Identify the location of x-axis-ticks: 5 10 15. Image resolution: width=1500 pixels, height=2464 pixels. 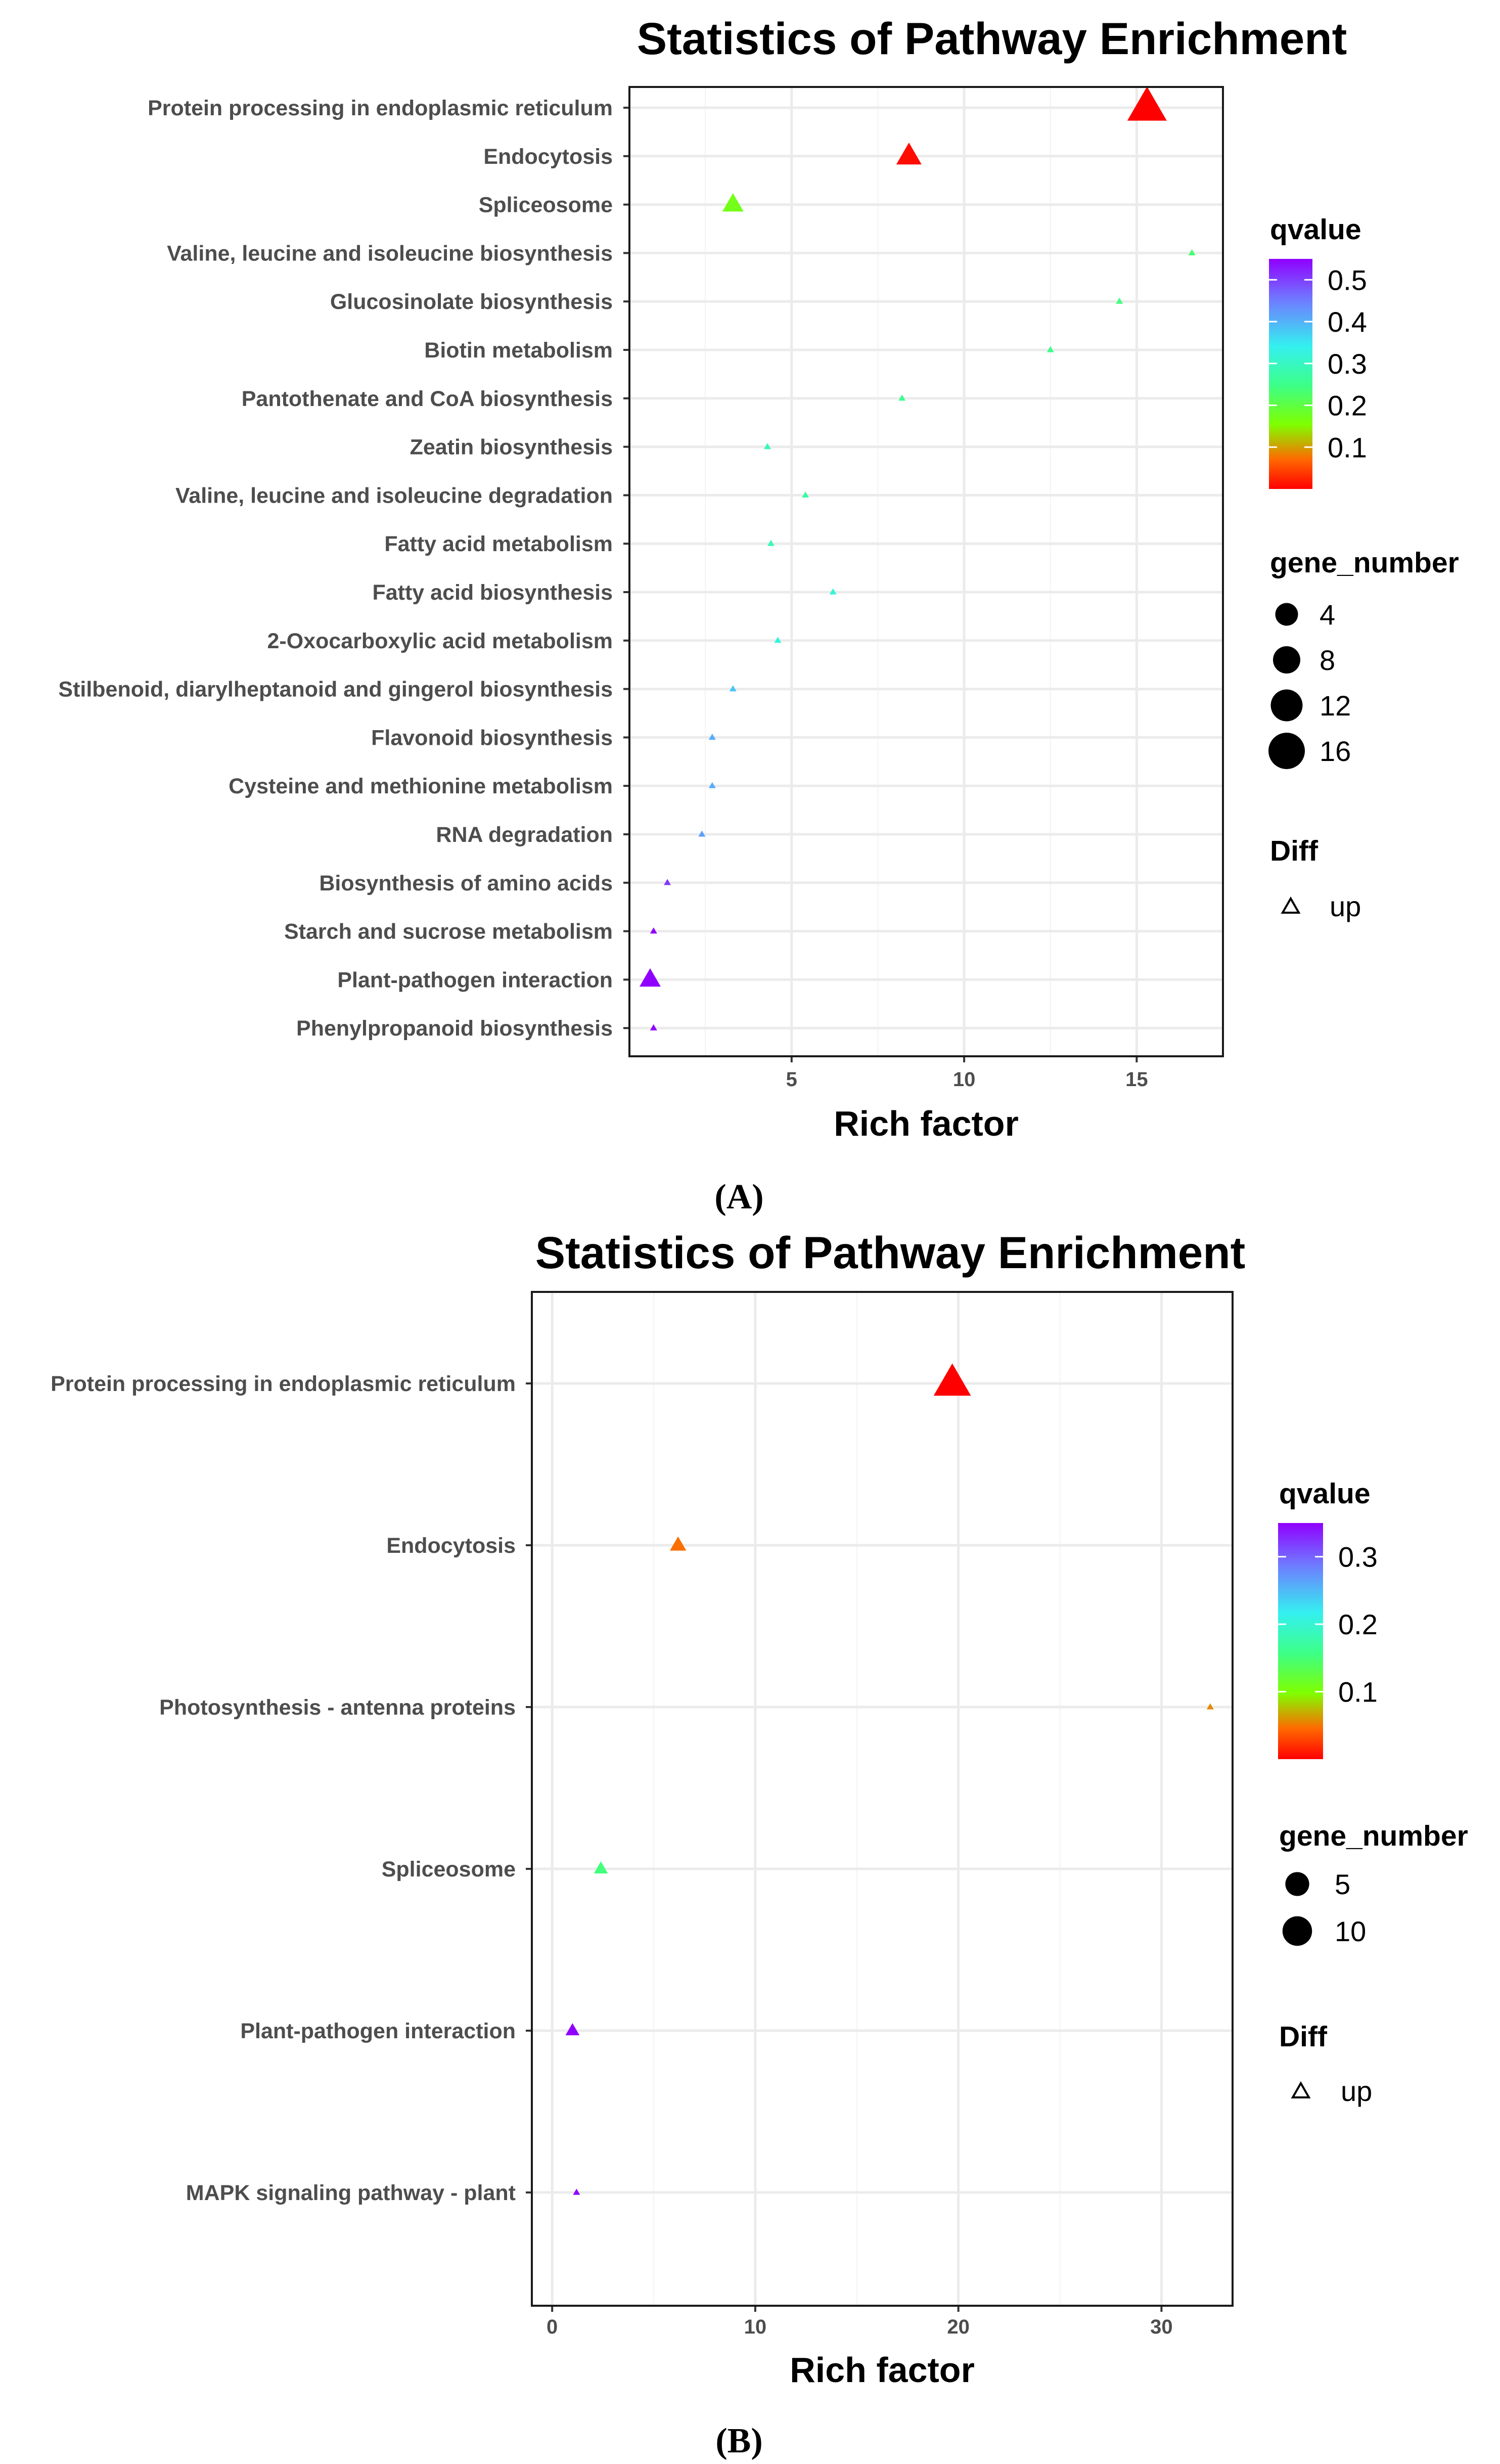
(967, 1074).